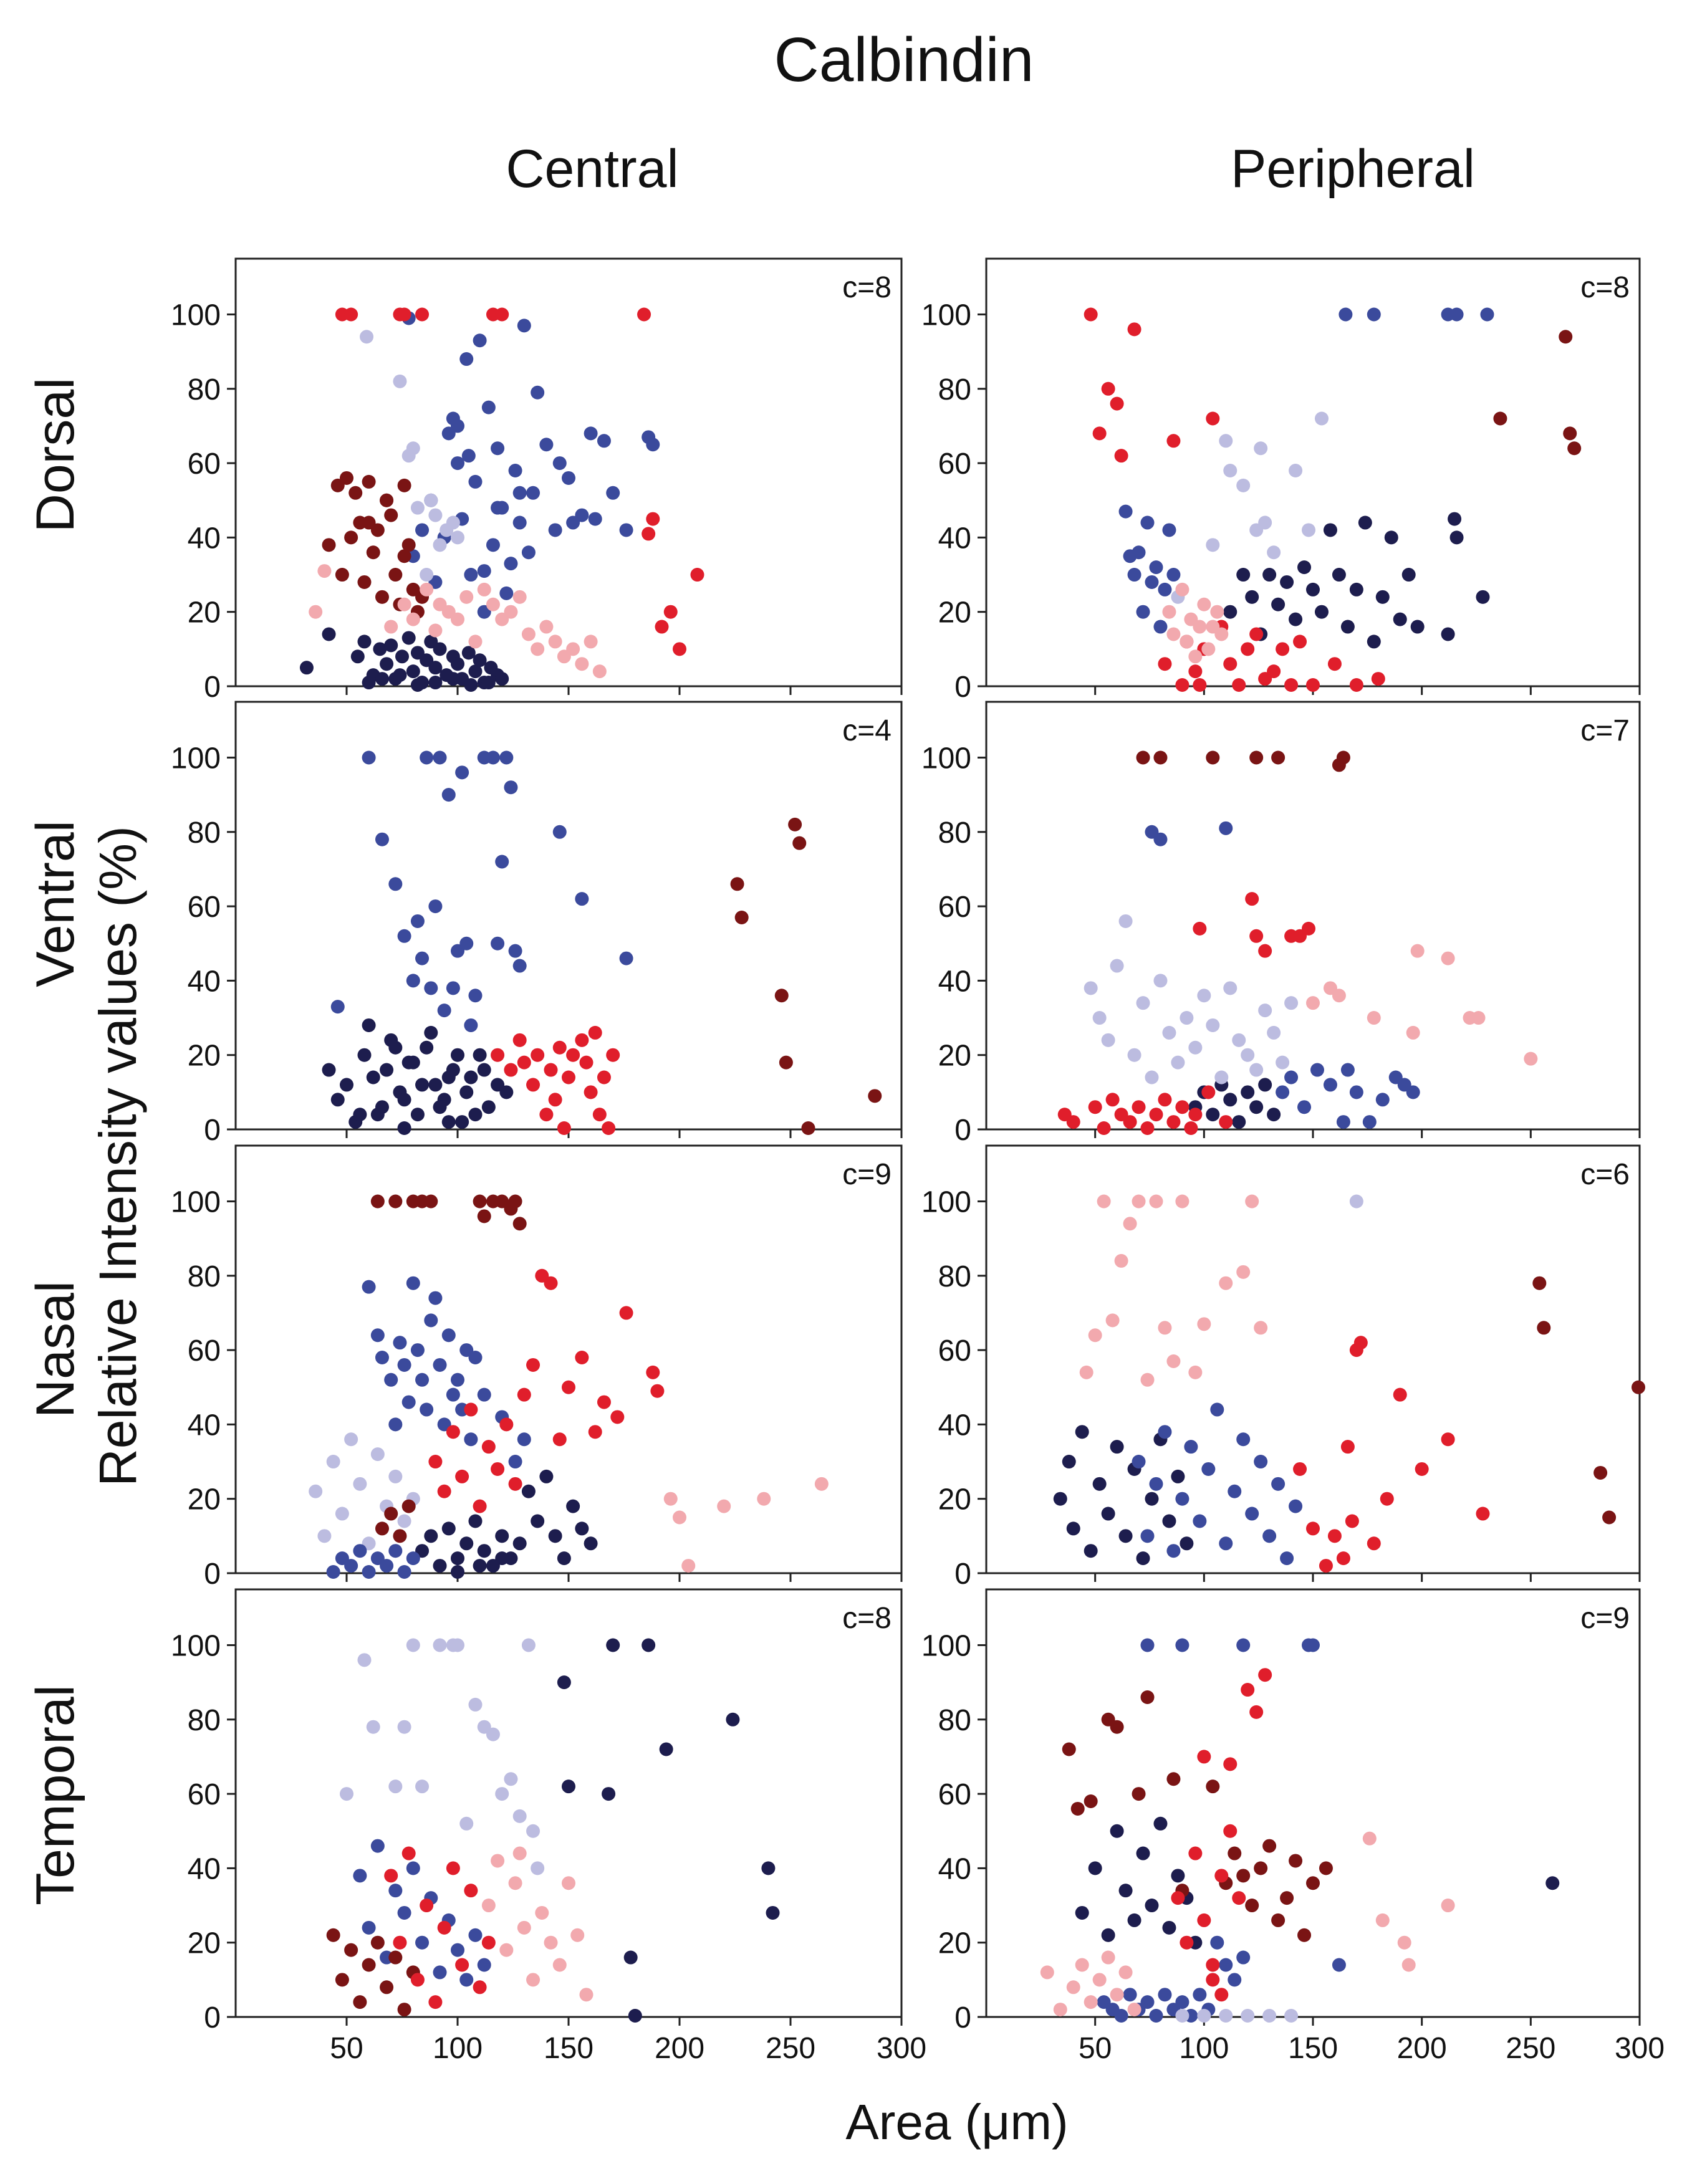  I want to click on x-tick-label: 300, so click(902, 2049).